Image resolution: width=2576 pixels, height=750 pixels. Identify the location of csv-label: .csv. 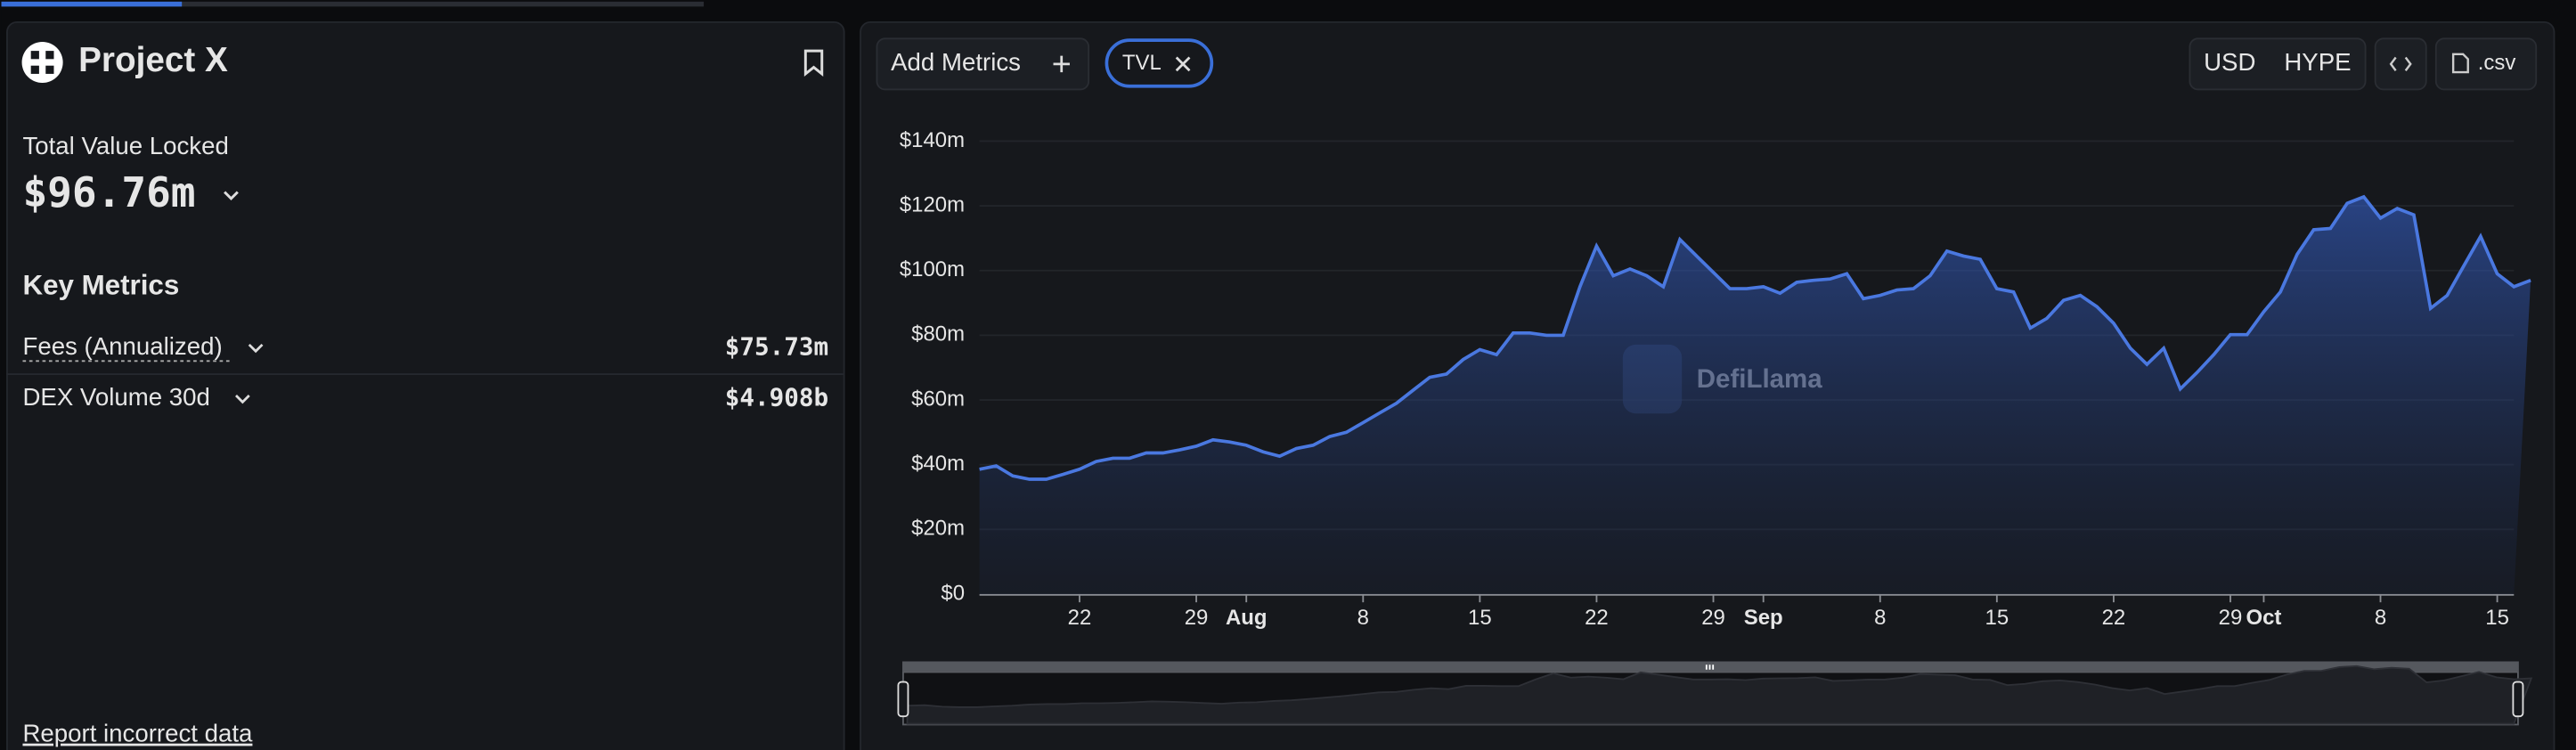
(2497, 63).